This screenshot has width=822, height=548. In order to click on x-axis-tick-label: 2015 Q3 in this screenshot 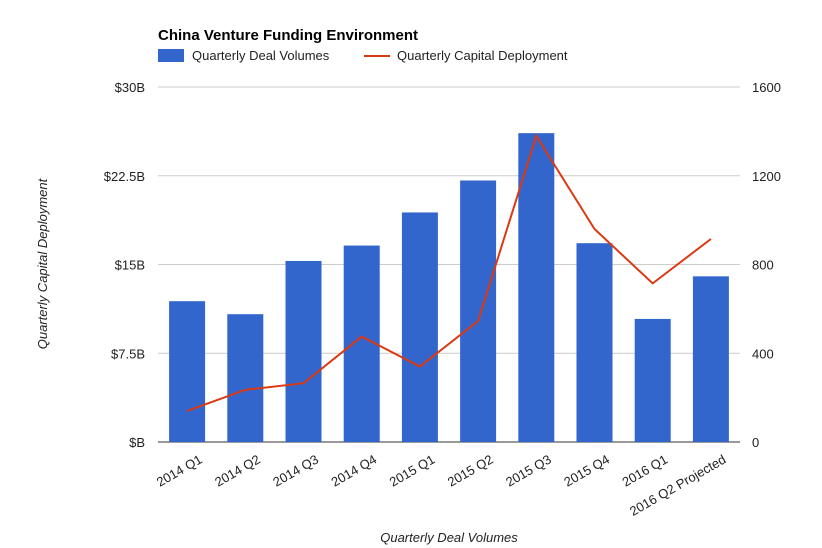, I will do `click(528, 471)`.